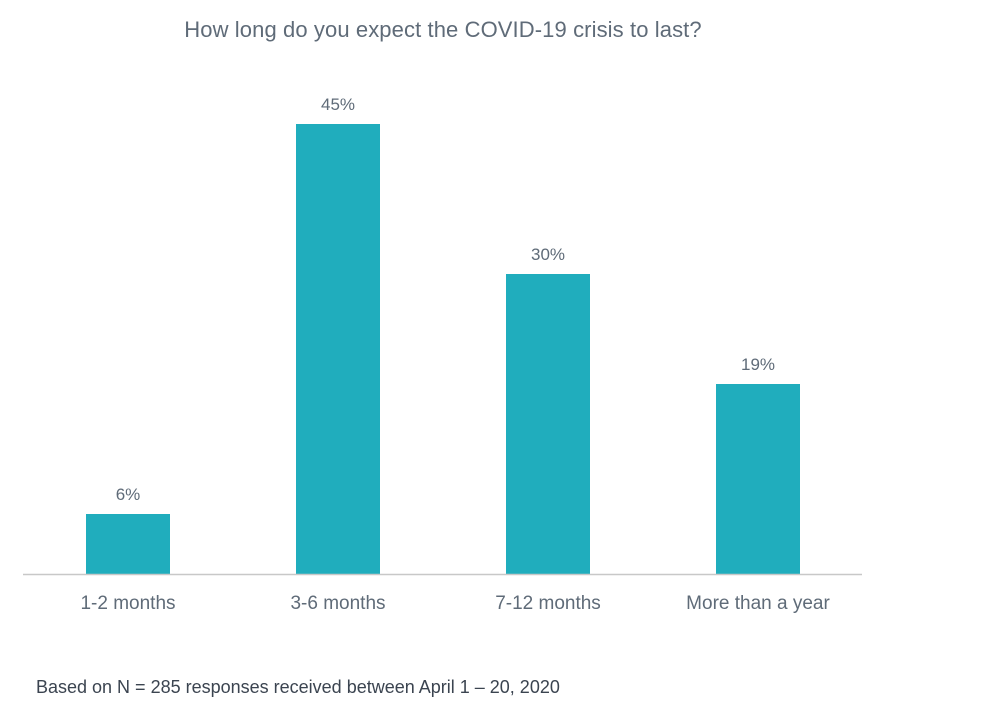 The image size is (997, 713). What do you see at coordinates (548, 254) in the screenshot?
I see `value-label-7-12-months: 30%` at bounding box center [548, 254].